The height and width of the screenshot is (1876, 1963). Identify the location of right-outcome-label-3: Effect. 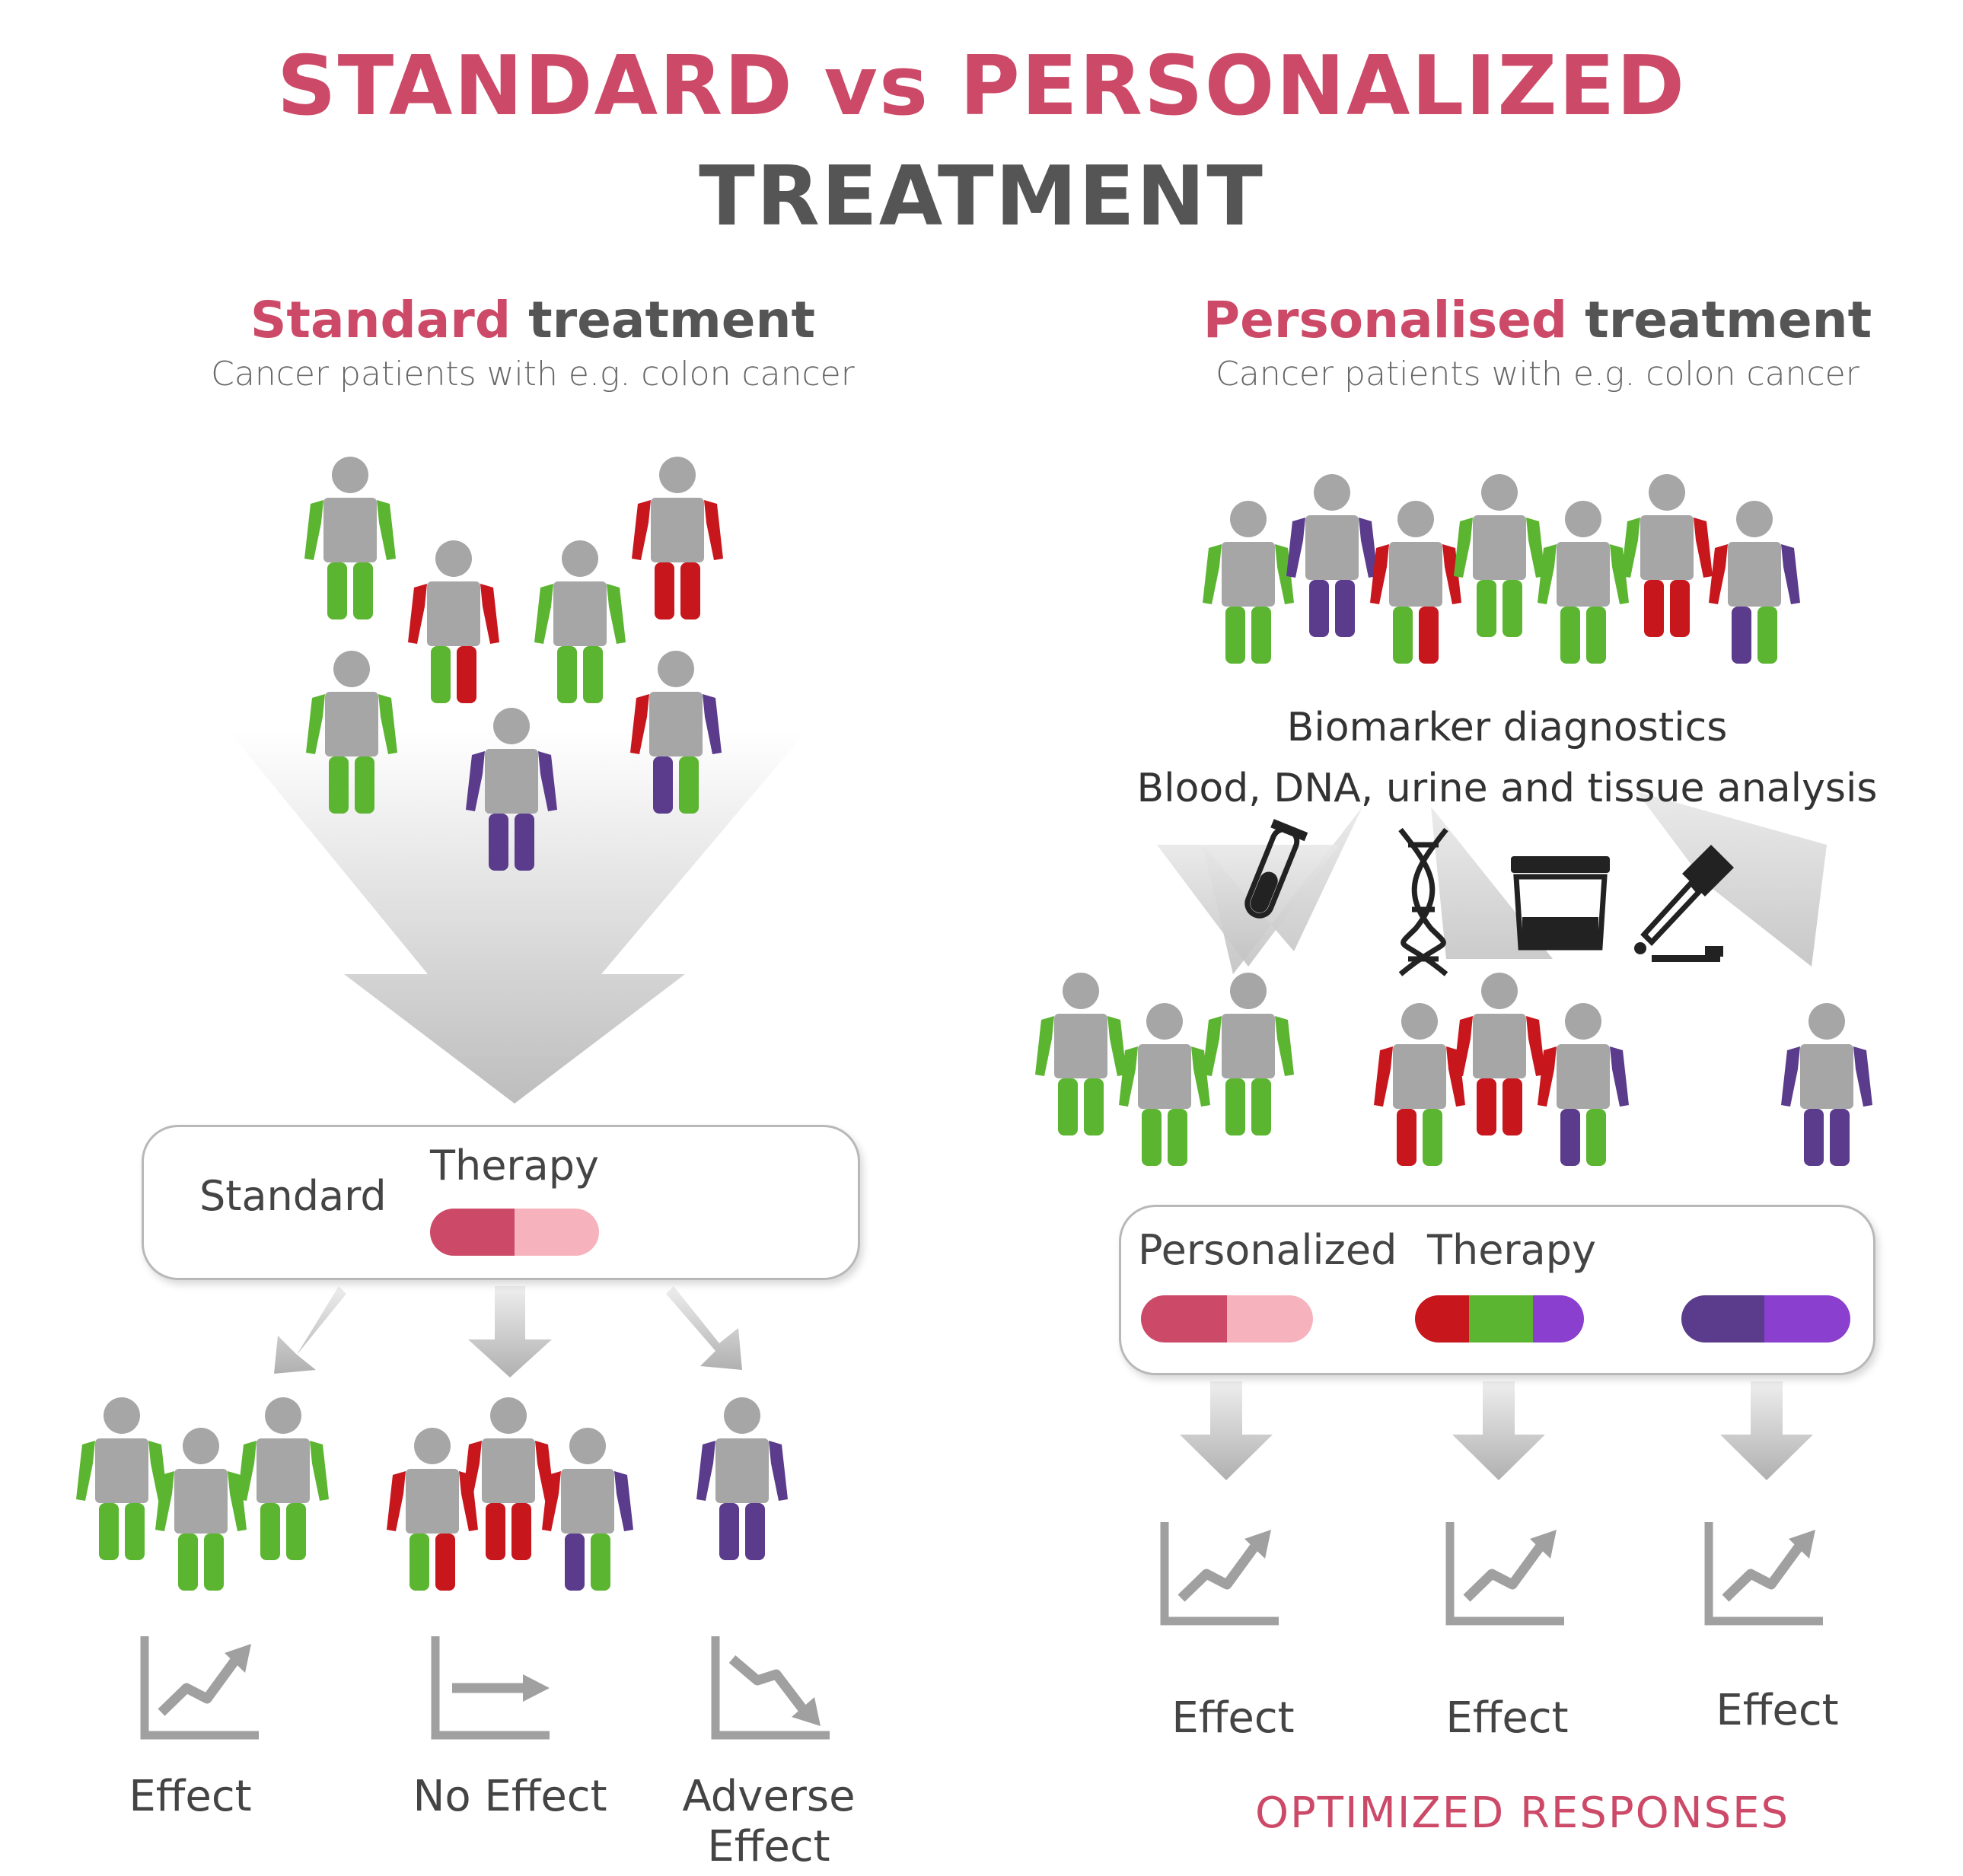
(1777, 1711).